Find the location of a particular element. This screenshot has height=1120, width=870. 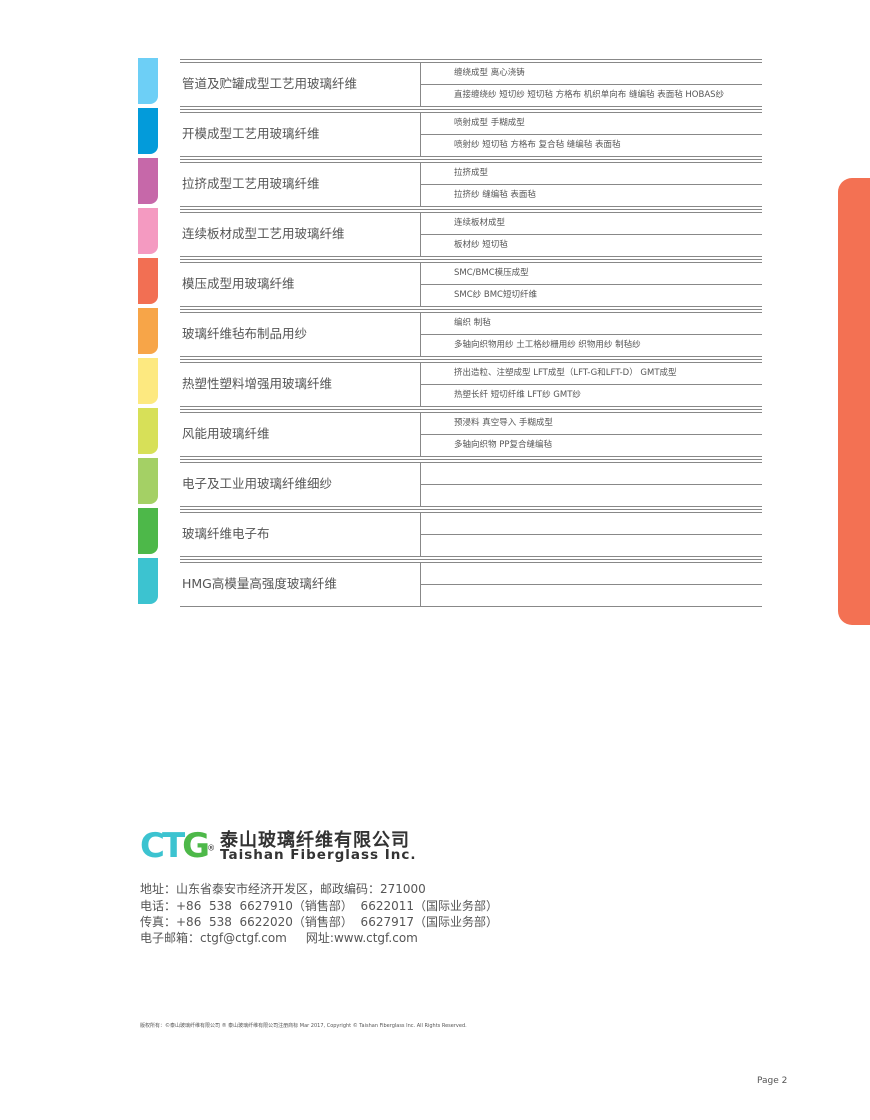

table-row: 电子及工业用玻璃纤维细纱 is located at coordinates (471, 483).